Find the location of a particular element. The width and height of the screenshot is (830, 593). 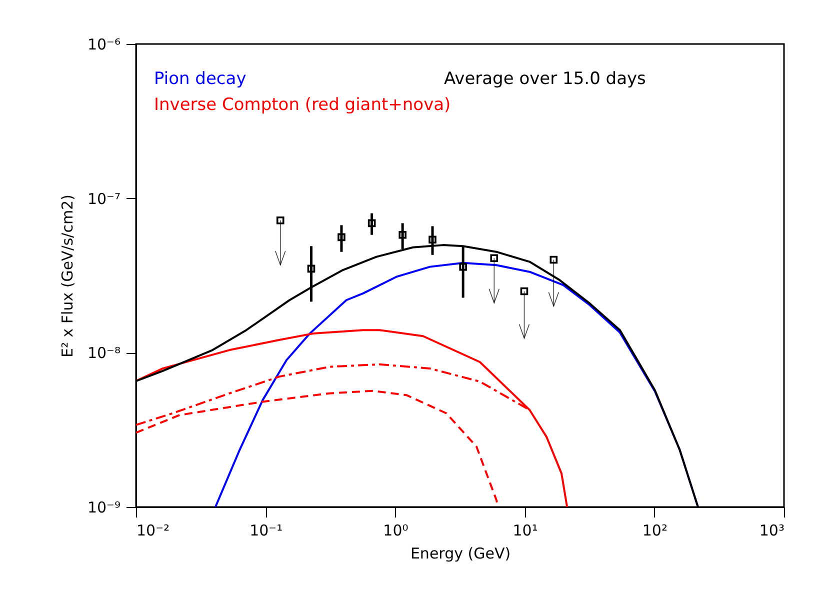

y-axis-title: E² x Flux (GeV/s/cm2) is located at coordinates (67, 276).